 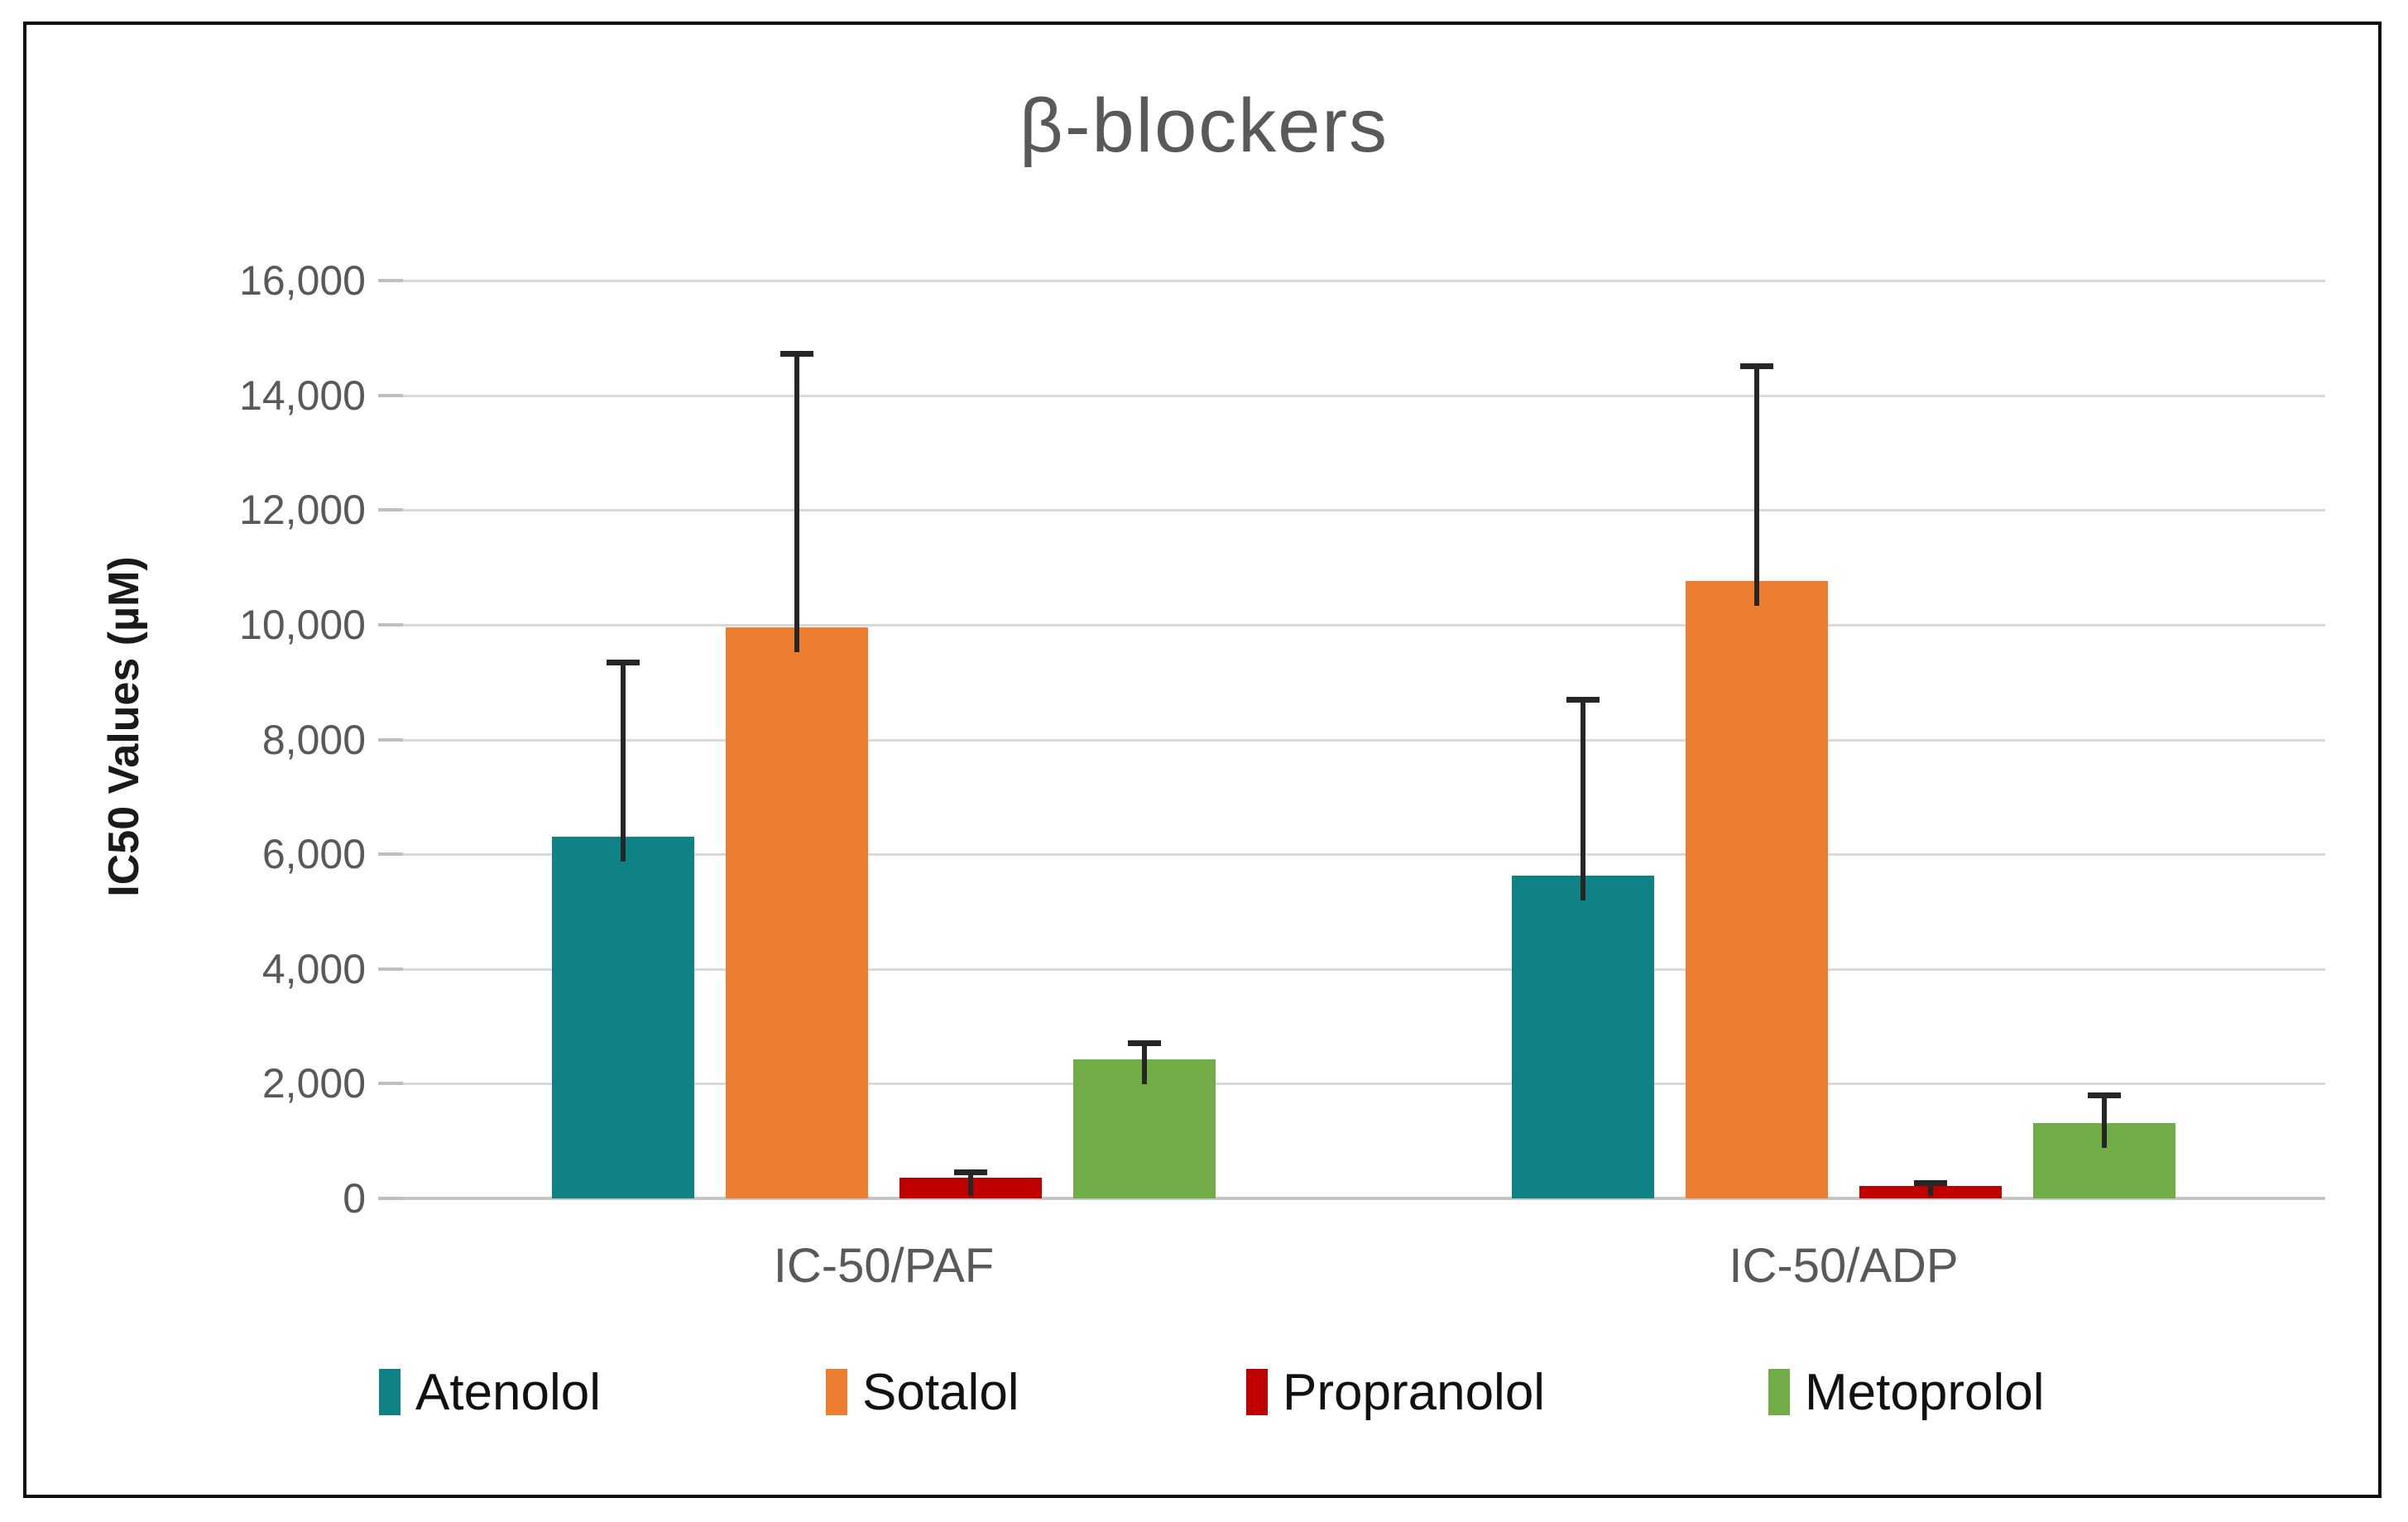 I want to click on bar-atenolol-ic-50/paf, so click(x=623, y=1017).